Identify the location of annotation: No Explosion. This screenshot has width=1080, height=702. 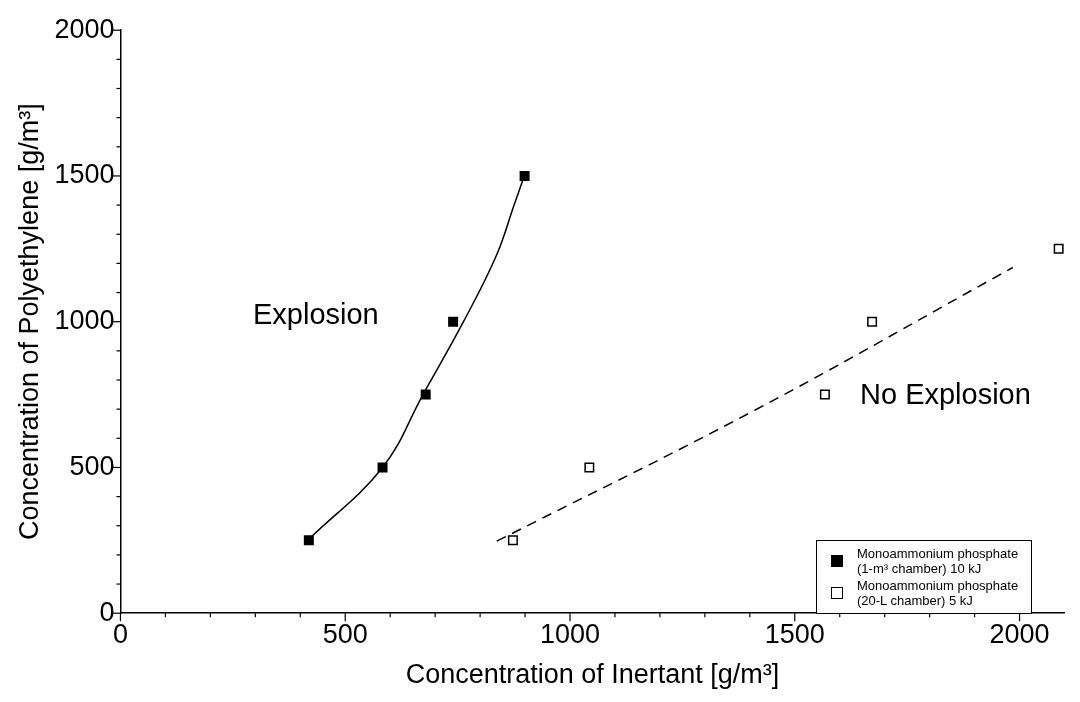
(945, 394).